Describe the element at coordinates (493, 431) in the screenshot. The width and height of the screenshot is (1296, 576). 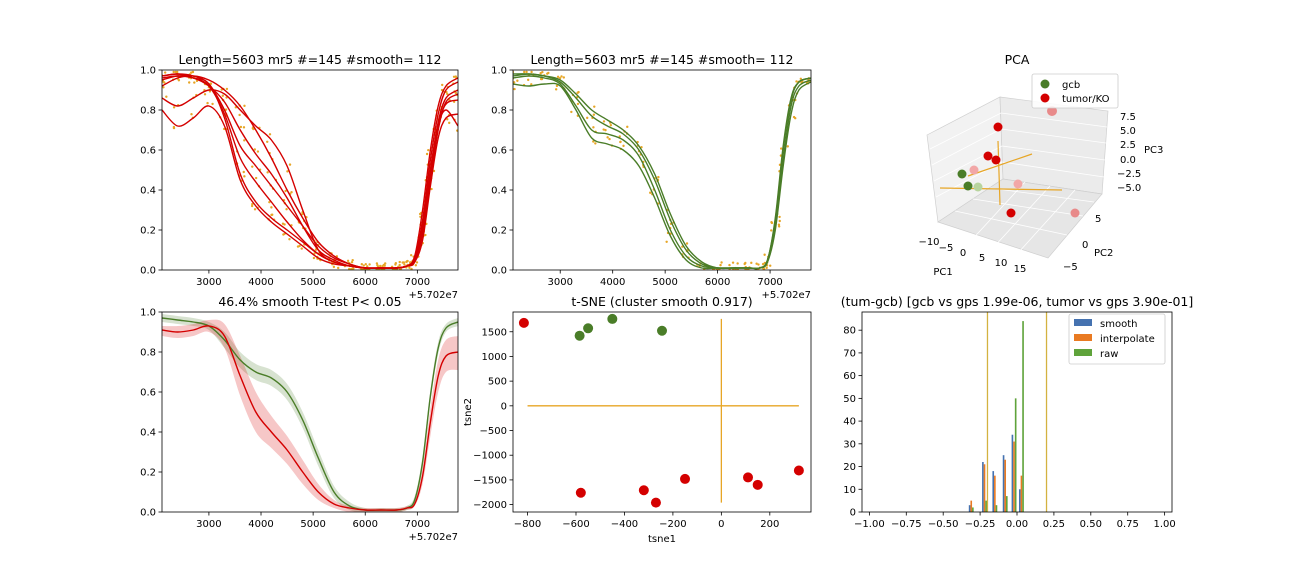
I see `y-tick-label: −500` at that location.